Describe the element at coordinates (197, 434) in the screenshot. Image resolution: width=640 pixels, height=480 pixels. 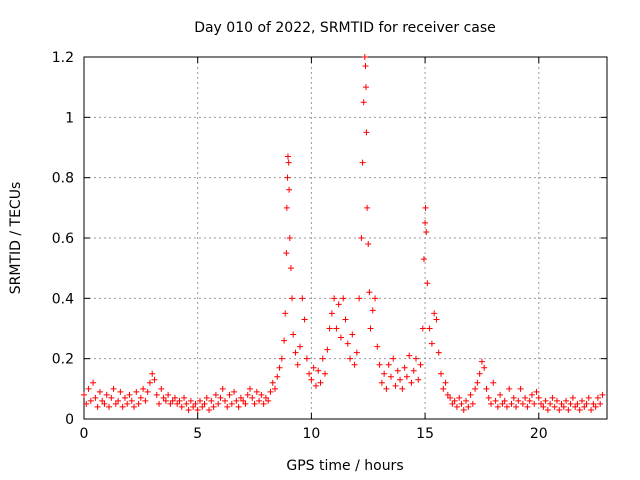
I see `x-tick-label: 5` at that location.